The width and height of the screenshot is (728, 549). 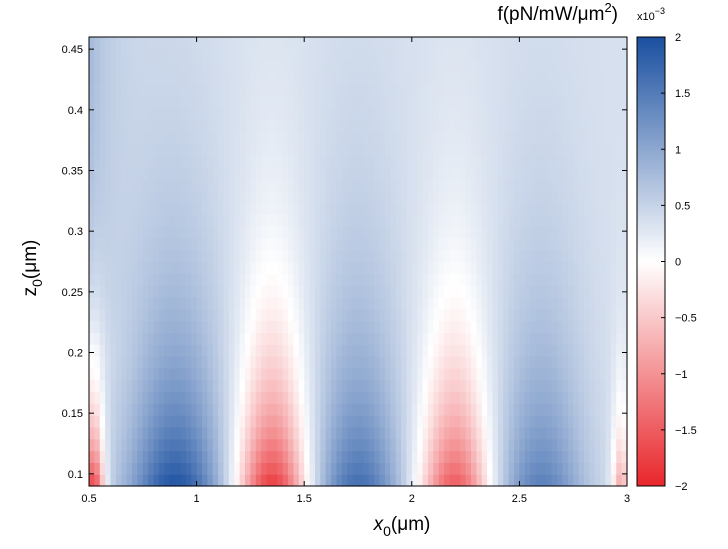 I want to click on x-axis-label-sub: 0, so click(x=387, y=531).